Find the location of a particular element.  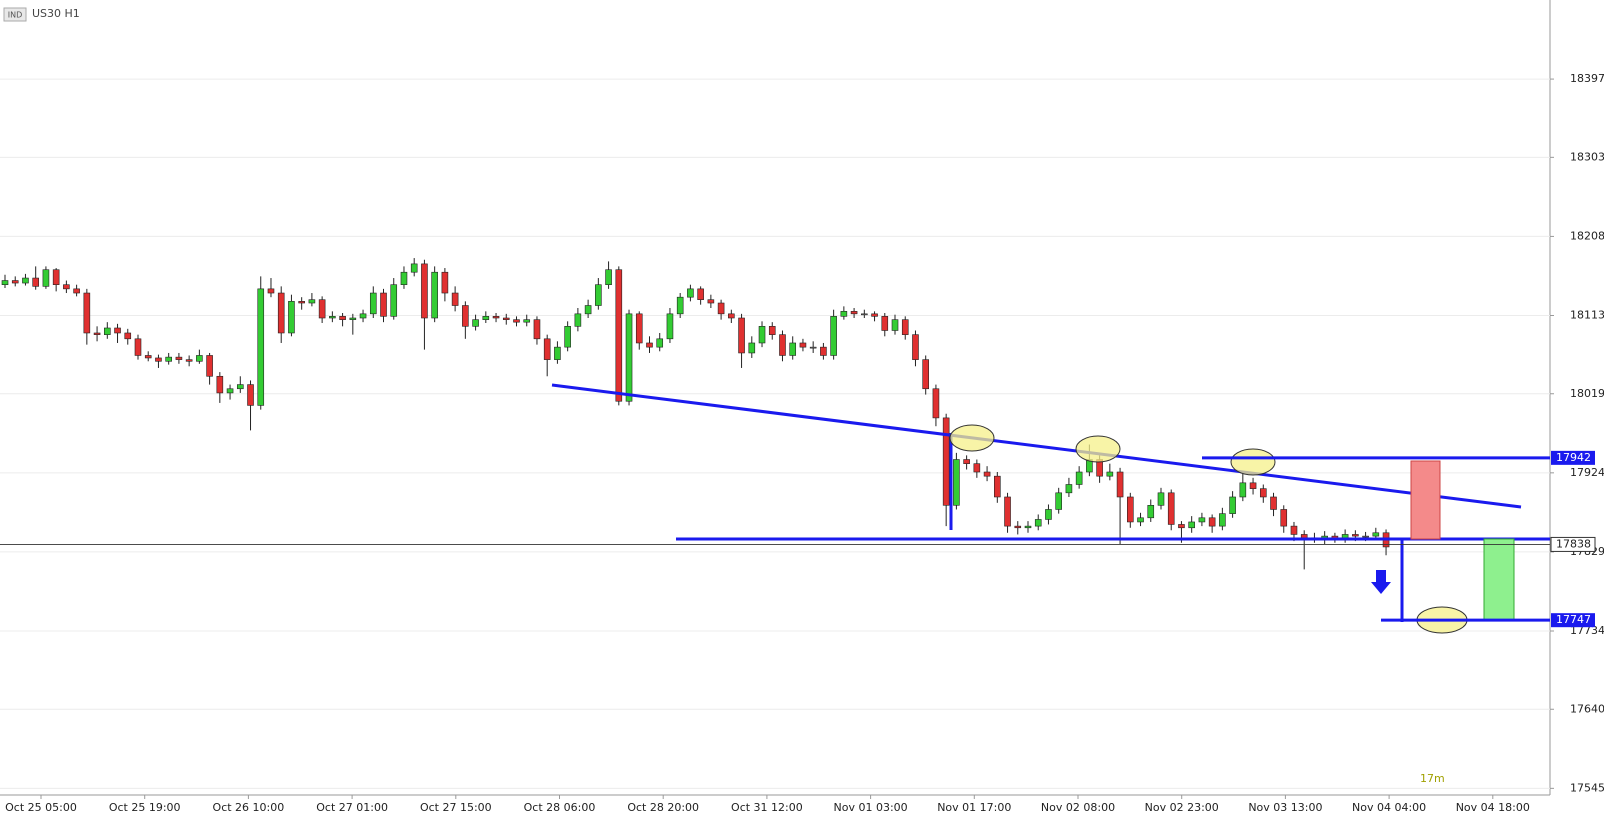

level-label: 17942 is located at coordinates (1573, 457).